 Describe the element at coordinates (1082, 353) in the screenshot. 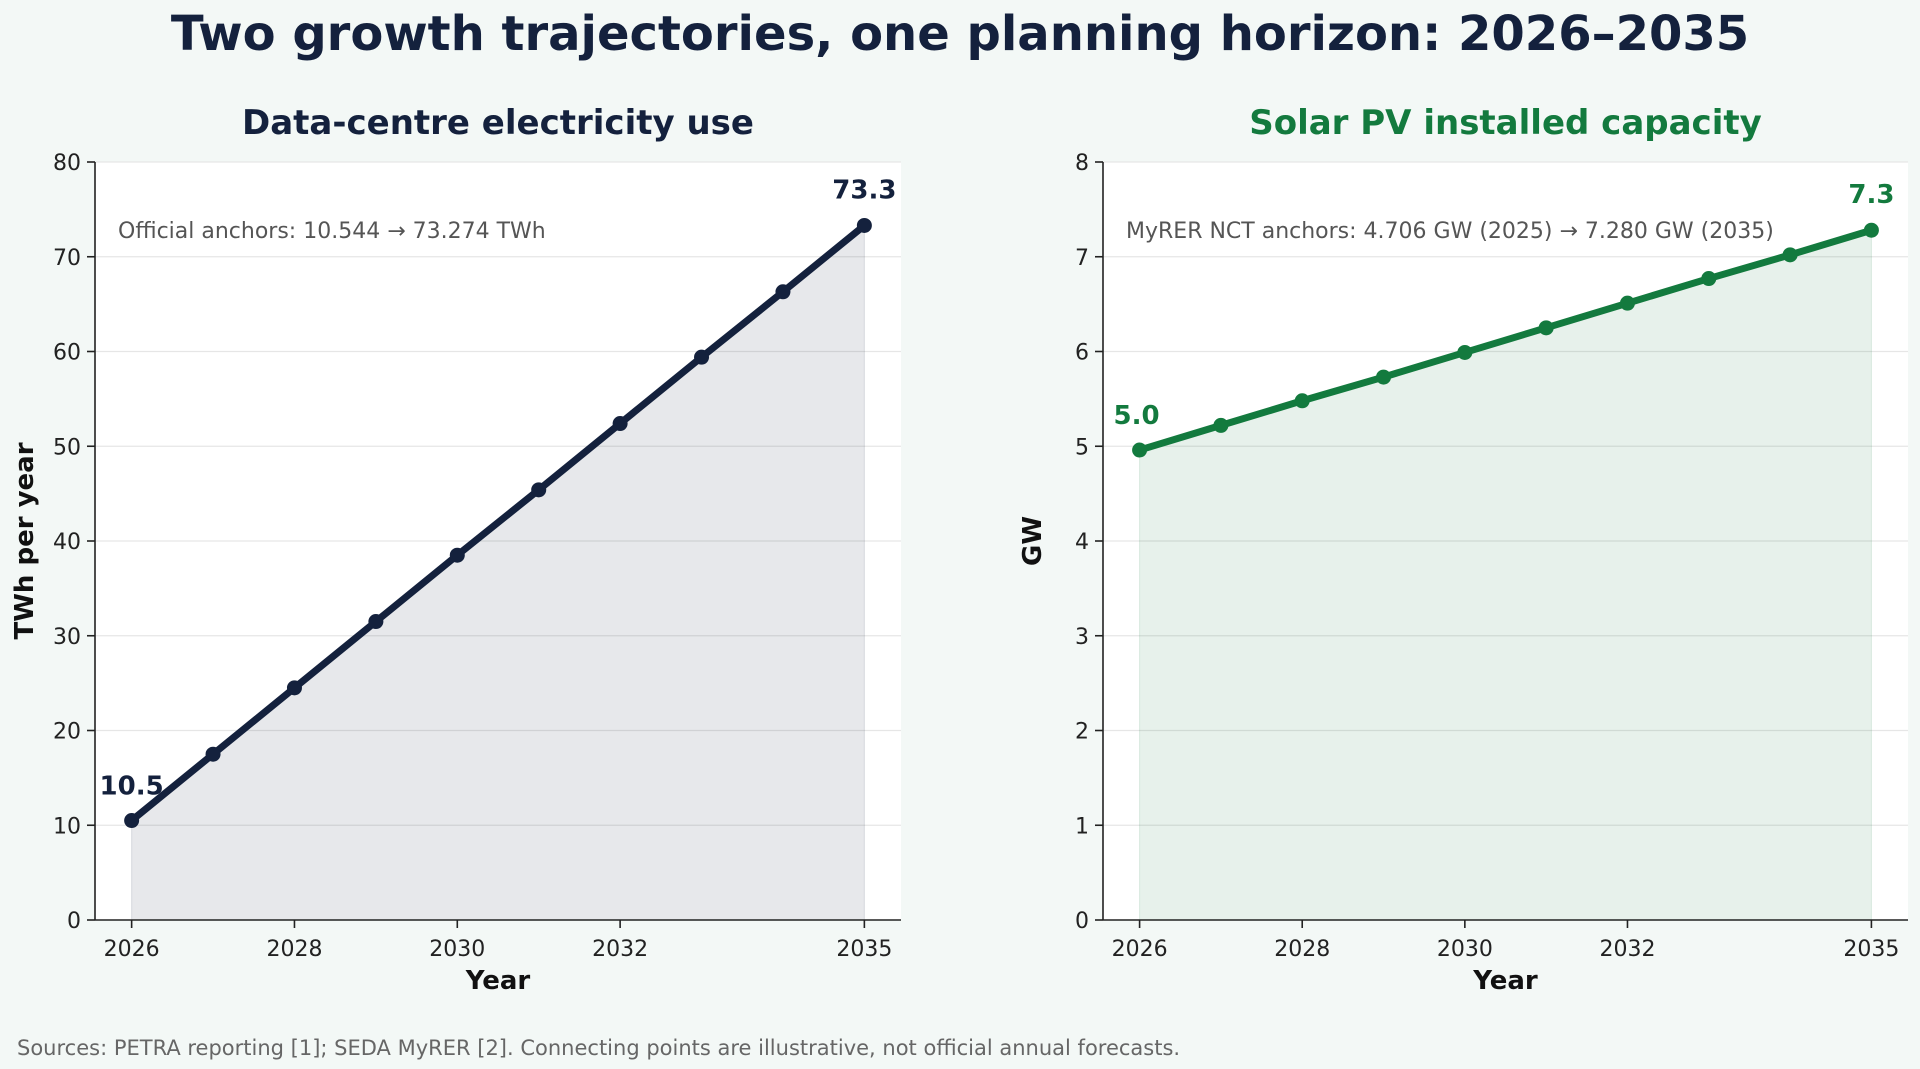

I see `y-tick-label: 6` at that location.